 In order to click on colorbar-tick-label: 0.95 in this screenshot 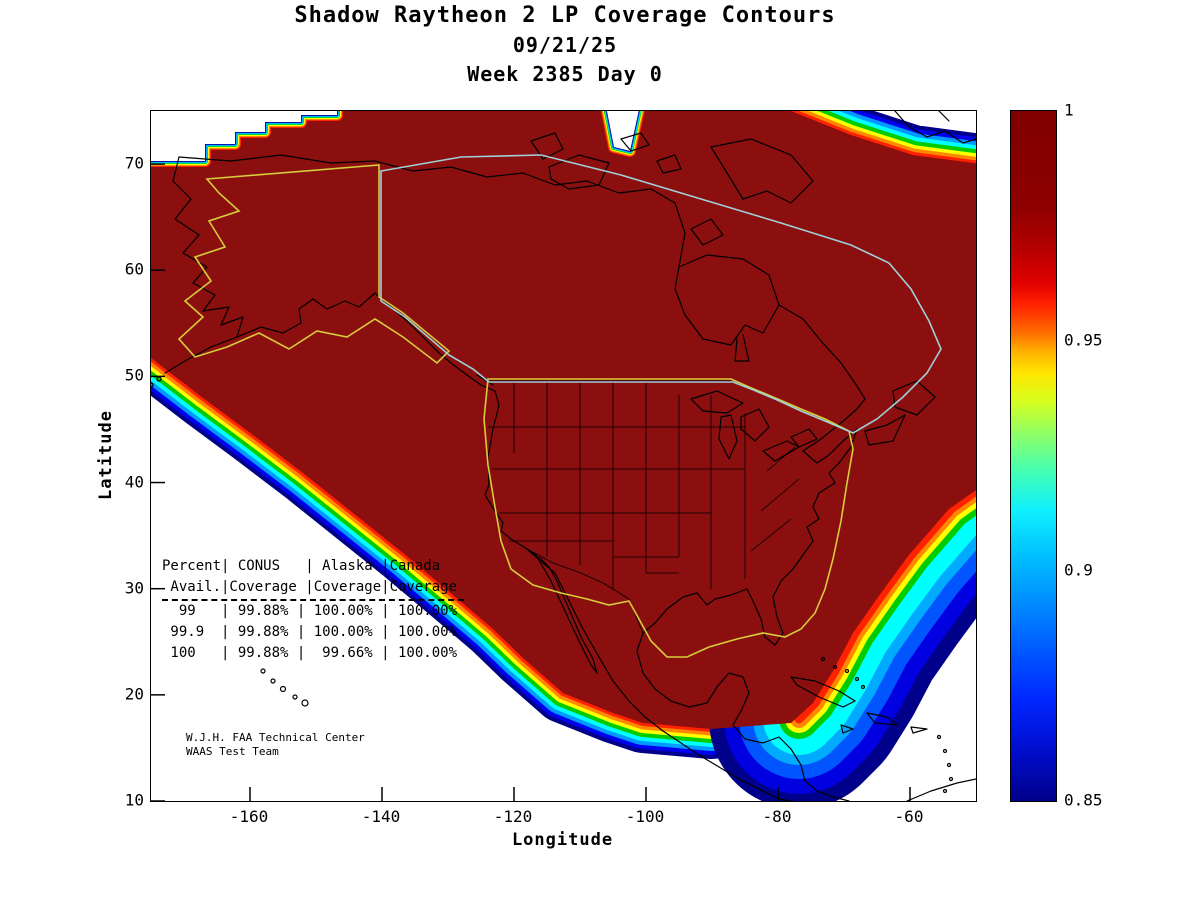, I will do `click(1083, 340)`.